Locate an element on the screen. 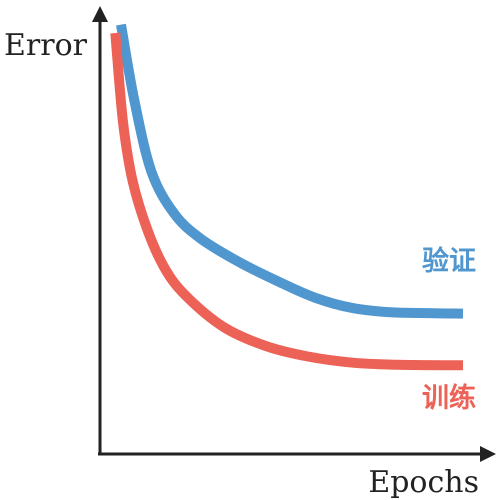 Image resolution: width=500 pixels, height=500 pixels. y-axis-title: Error is located at coordinates (46, 45).